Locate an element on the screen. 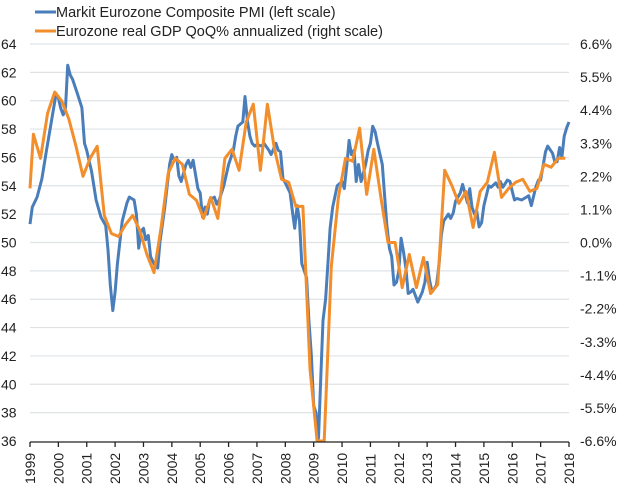 The width and height of the screenshot is (624, 488). x-tick-label: 2003 is located at coordinates (143, 468).